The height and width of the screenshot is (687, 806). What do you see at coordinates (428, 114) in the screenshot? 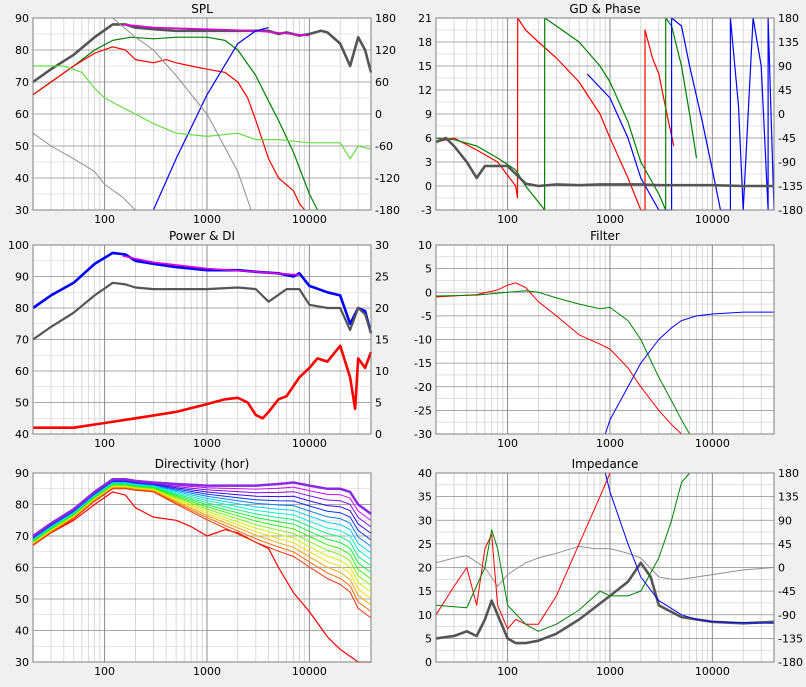
I see `y-tick-label: 9` at bounding box center [428, 114].